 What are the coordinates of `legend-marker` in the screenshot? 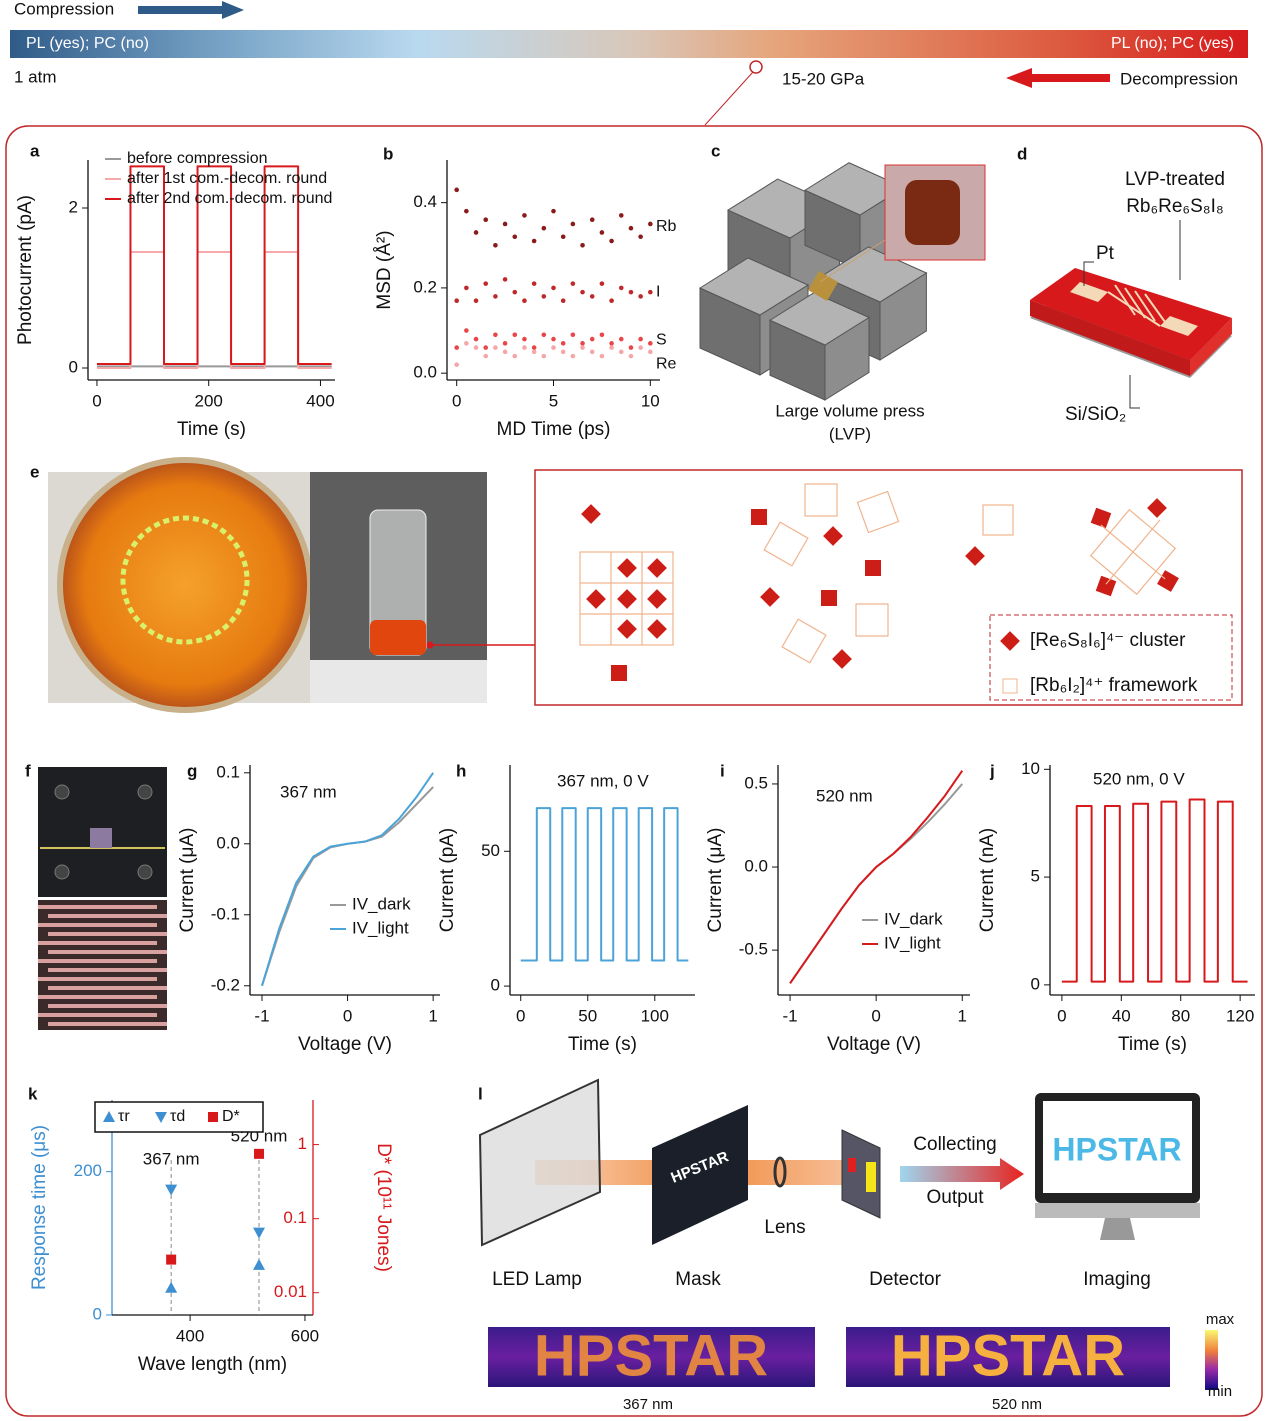 It's located at (213, 1117).